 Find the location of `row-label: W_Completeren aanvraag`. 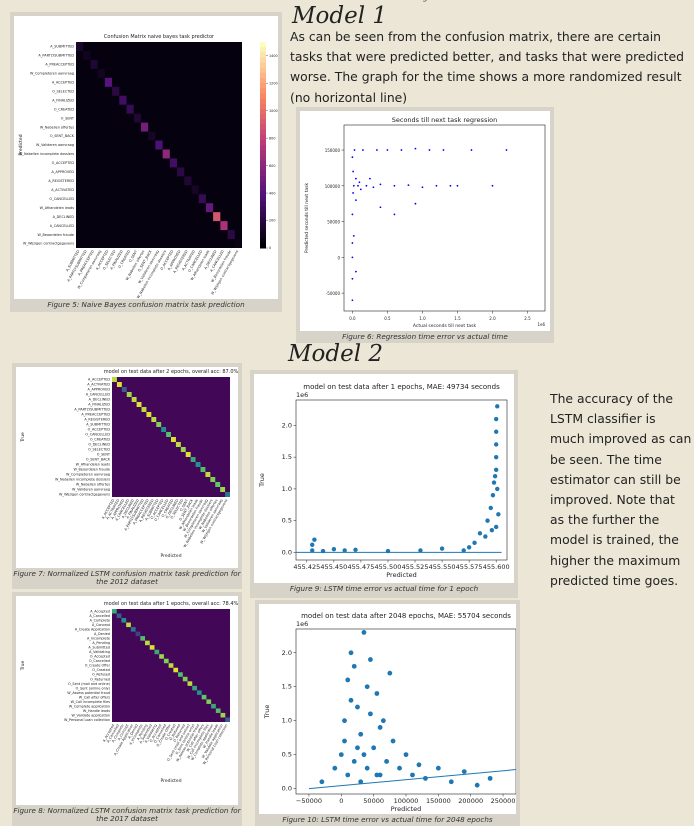

row-label: W_Completeren aanvraag is located at coordinates (88, 475).